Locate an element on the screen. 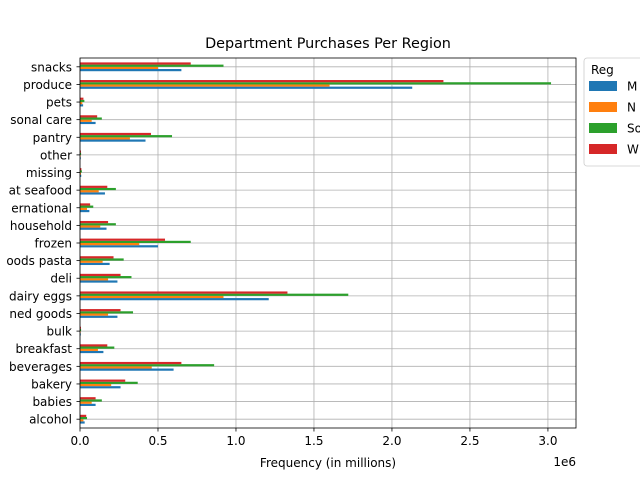  y-tick-label-personal-care: sonal care is located at coordinates (41, 120).